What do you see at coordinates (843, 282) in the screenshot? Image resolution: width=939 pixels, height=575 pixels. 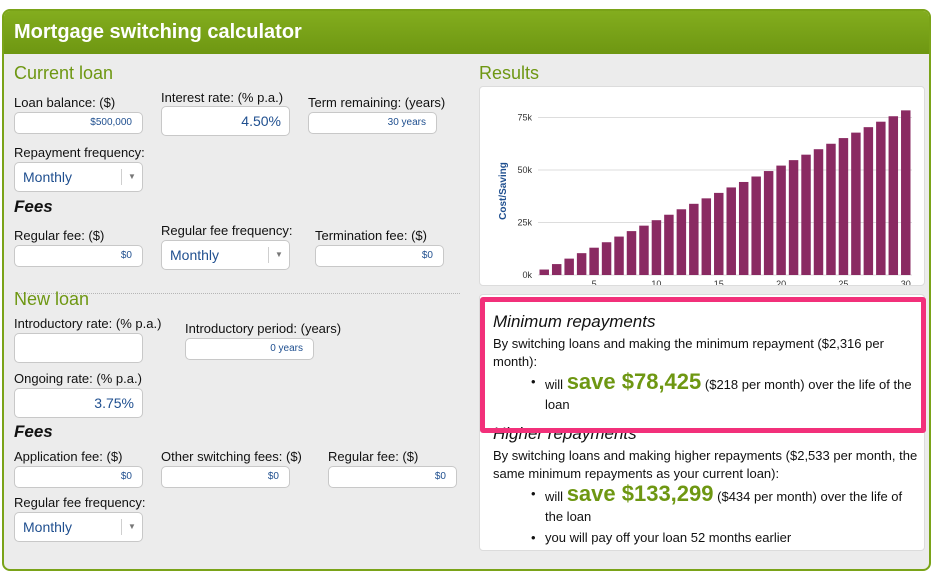 I see `x-tick-label: 25` at bounding box center [843, 282].